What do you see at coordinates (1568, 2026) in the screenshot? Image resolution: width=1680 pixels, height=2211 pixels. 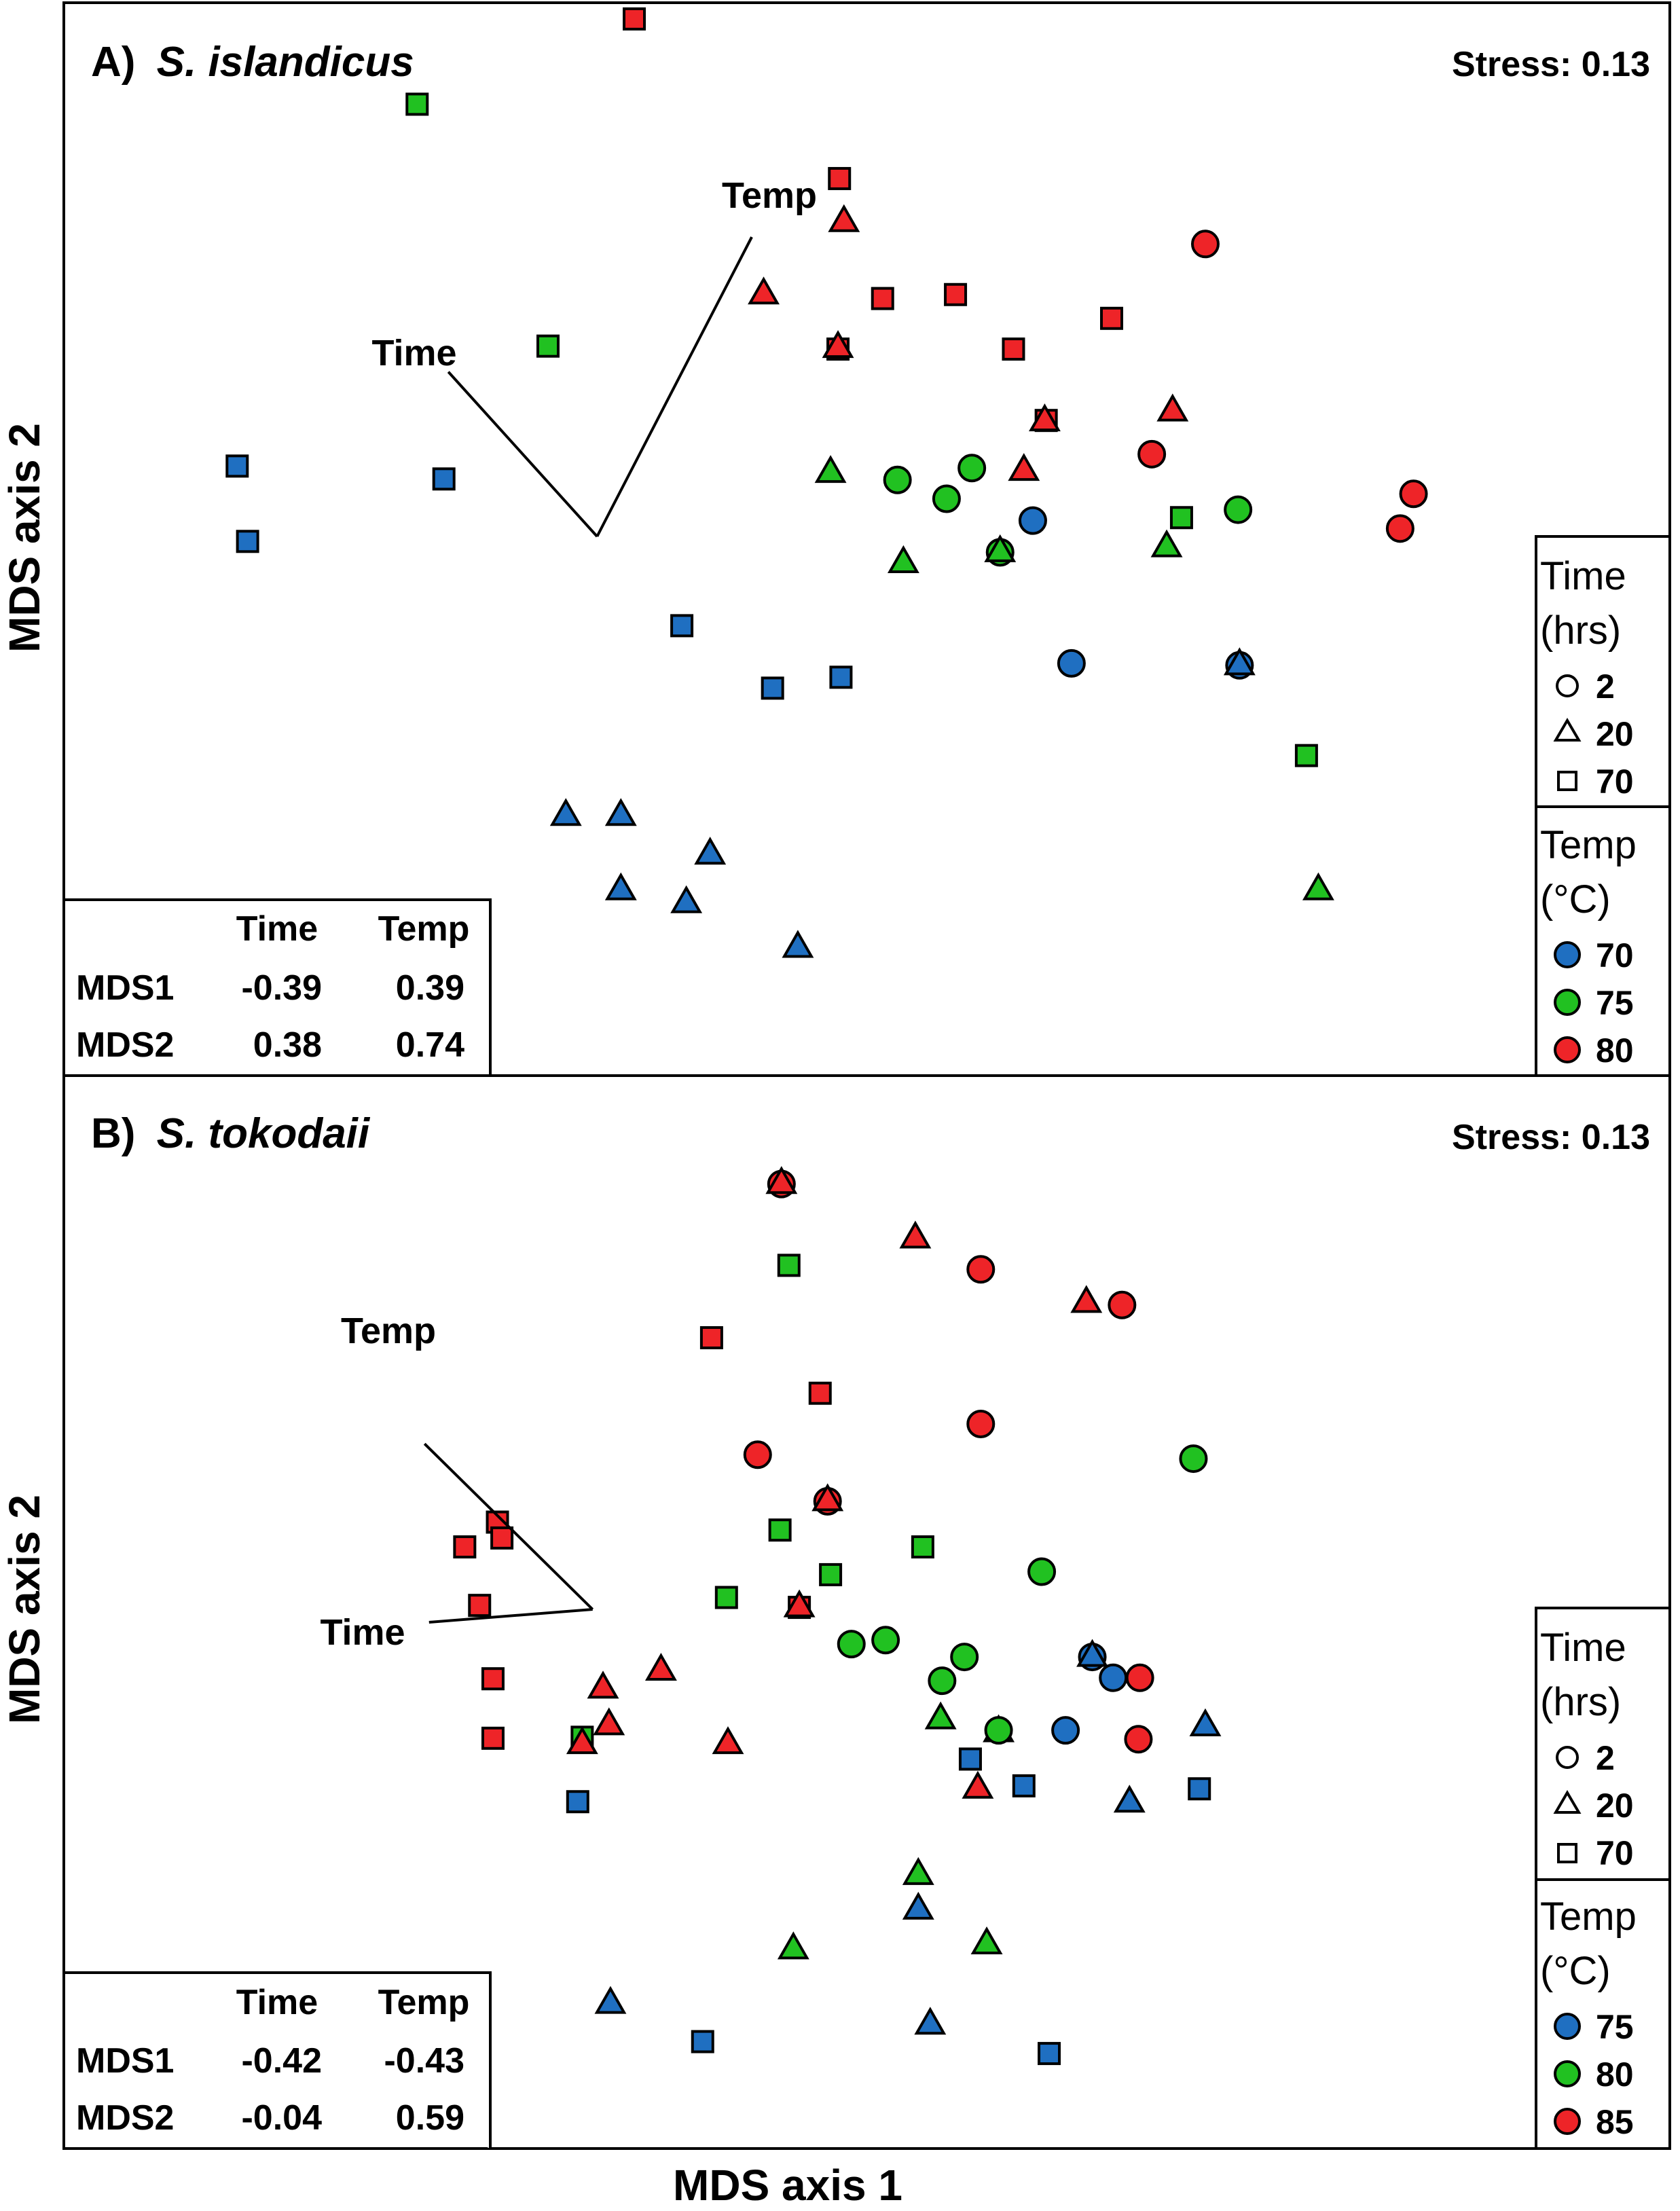 I see `legend-b-blue-swatch` at bounding box center [1568, 2026].